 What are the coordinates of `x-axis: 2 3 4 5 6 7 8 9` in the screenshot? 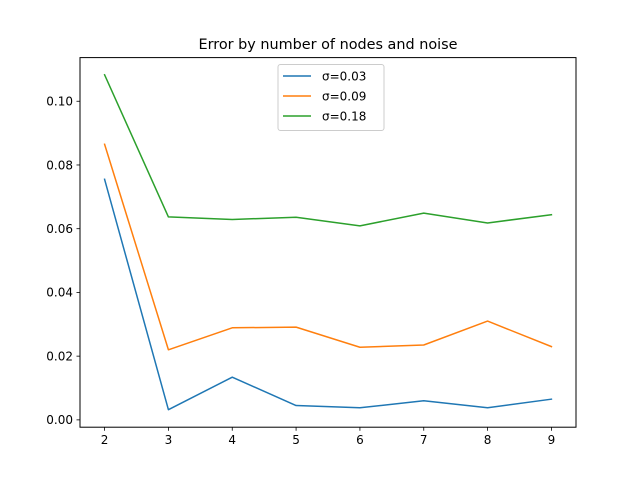 It's located at (328, 437).